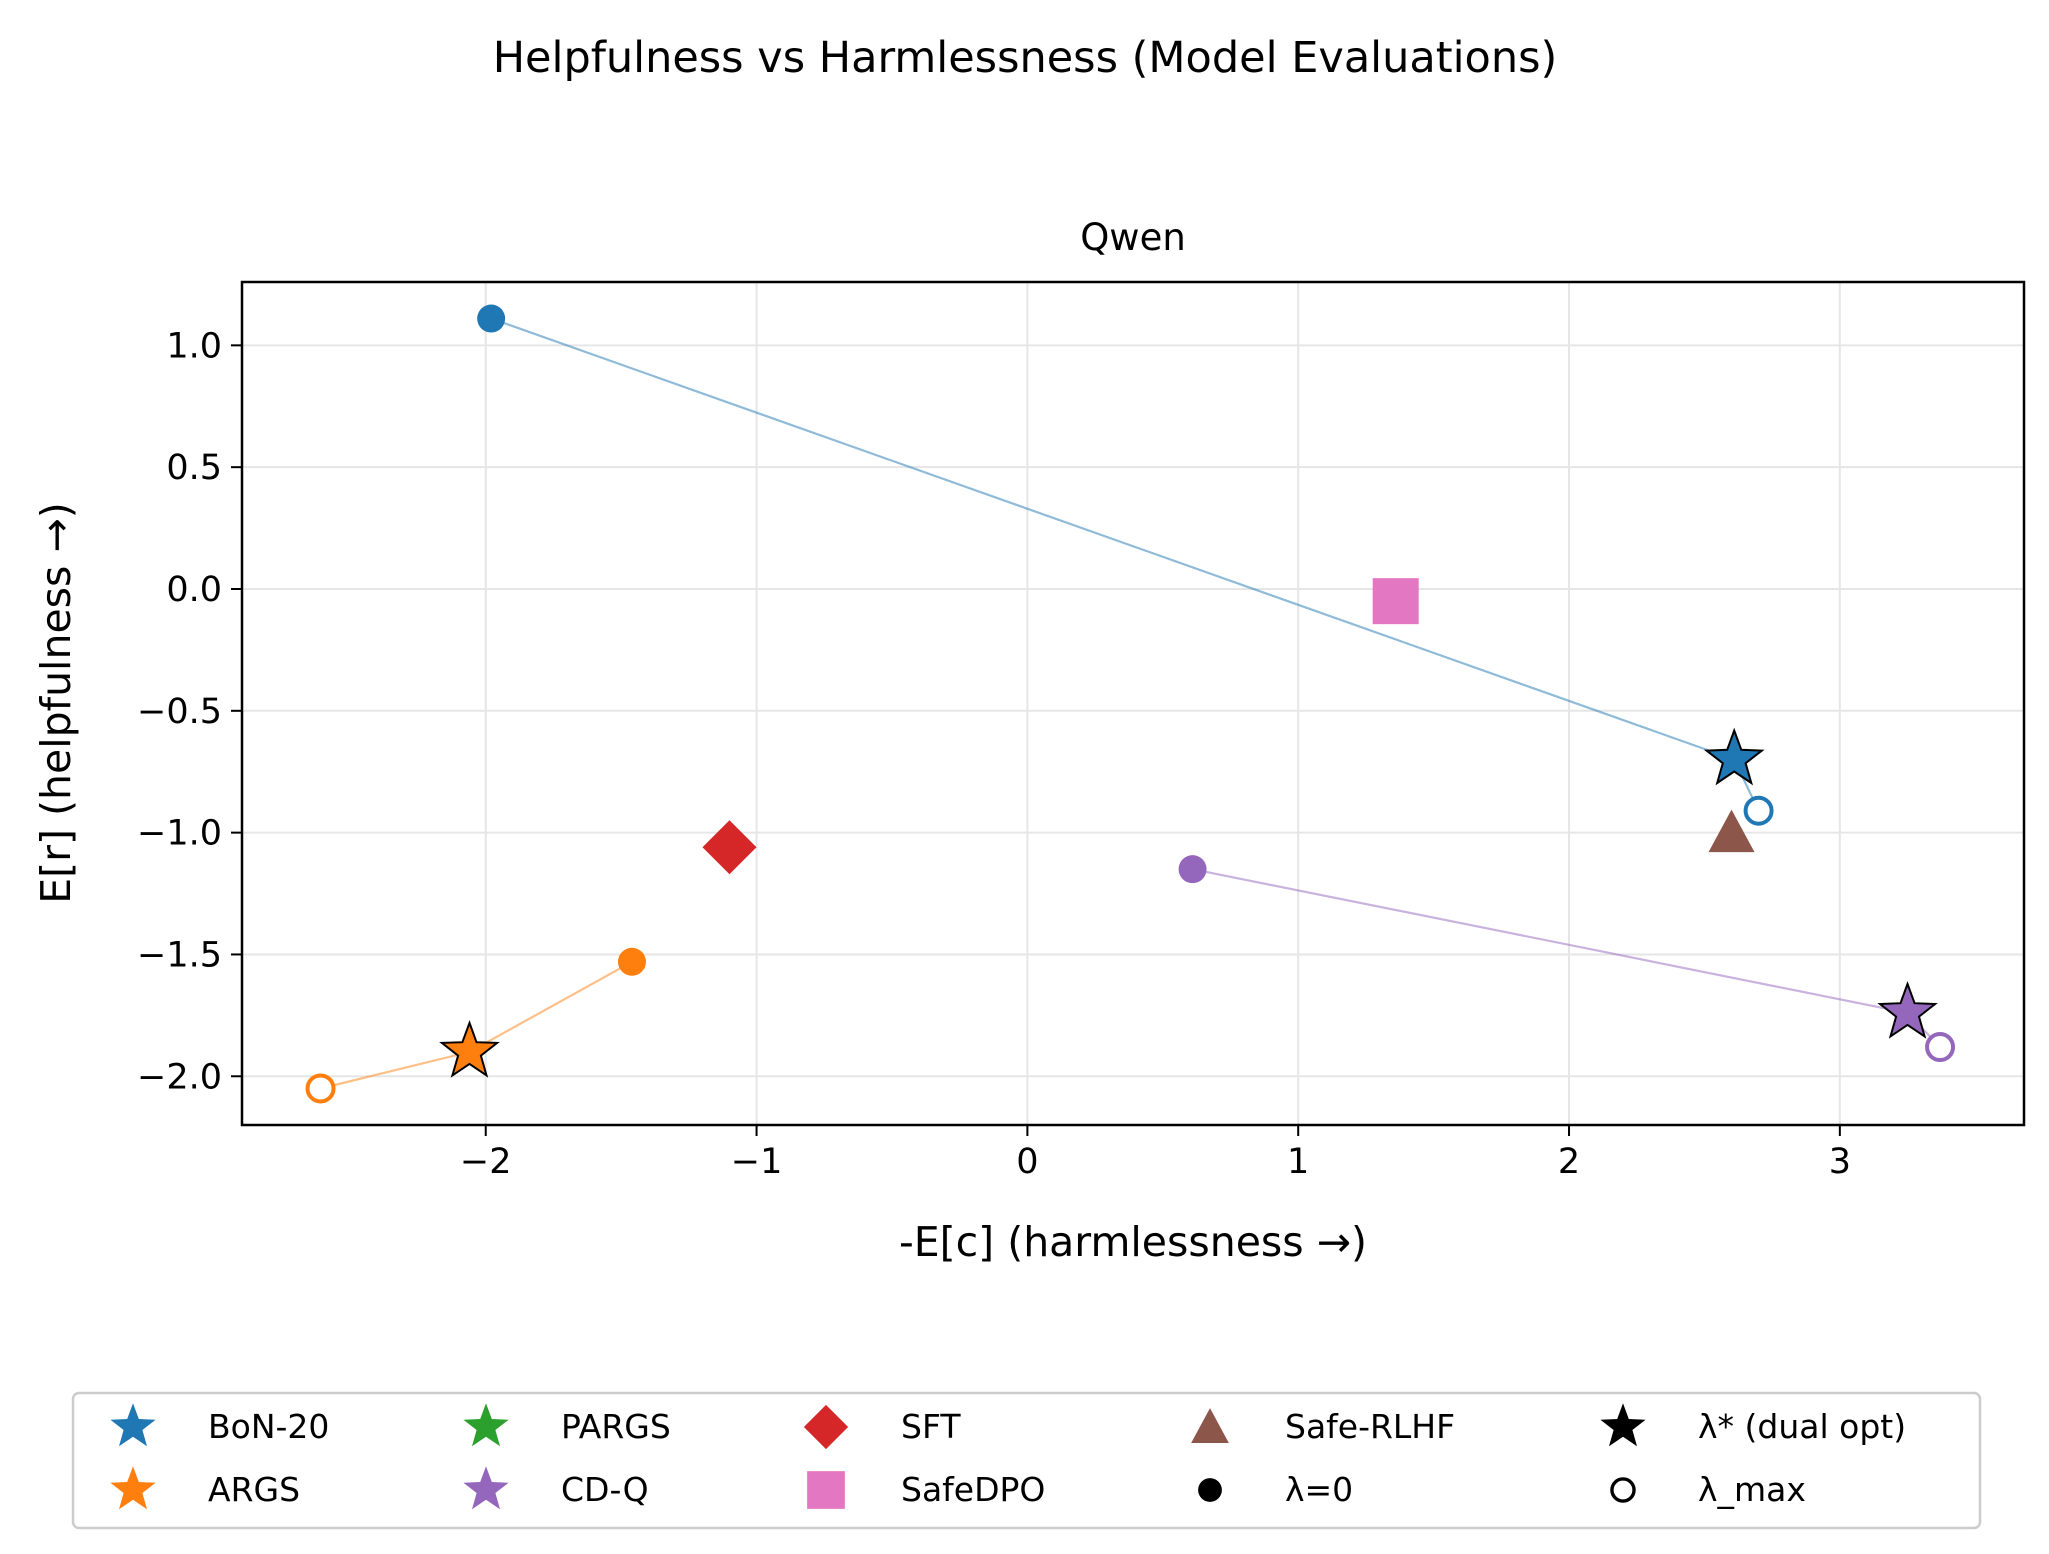 This screenshot has width=2049, height=1554. Describe the element at coordinates (486, 1488) in the screenshot. I see `legend-marker-cd-q` at that location.